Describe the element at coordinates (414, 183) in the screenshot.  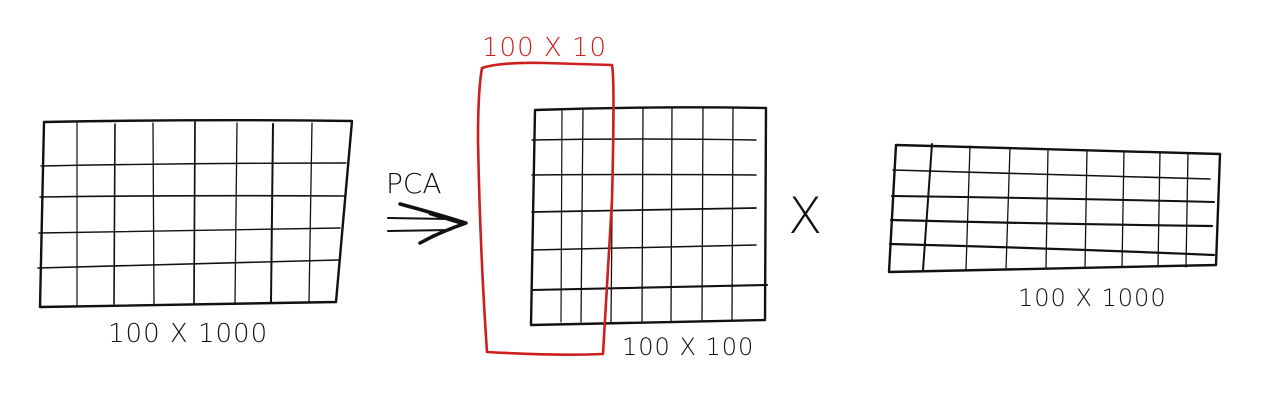
I see `pca-label: PCA` at that location.